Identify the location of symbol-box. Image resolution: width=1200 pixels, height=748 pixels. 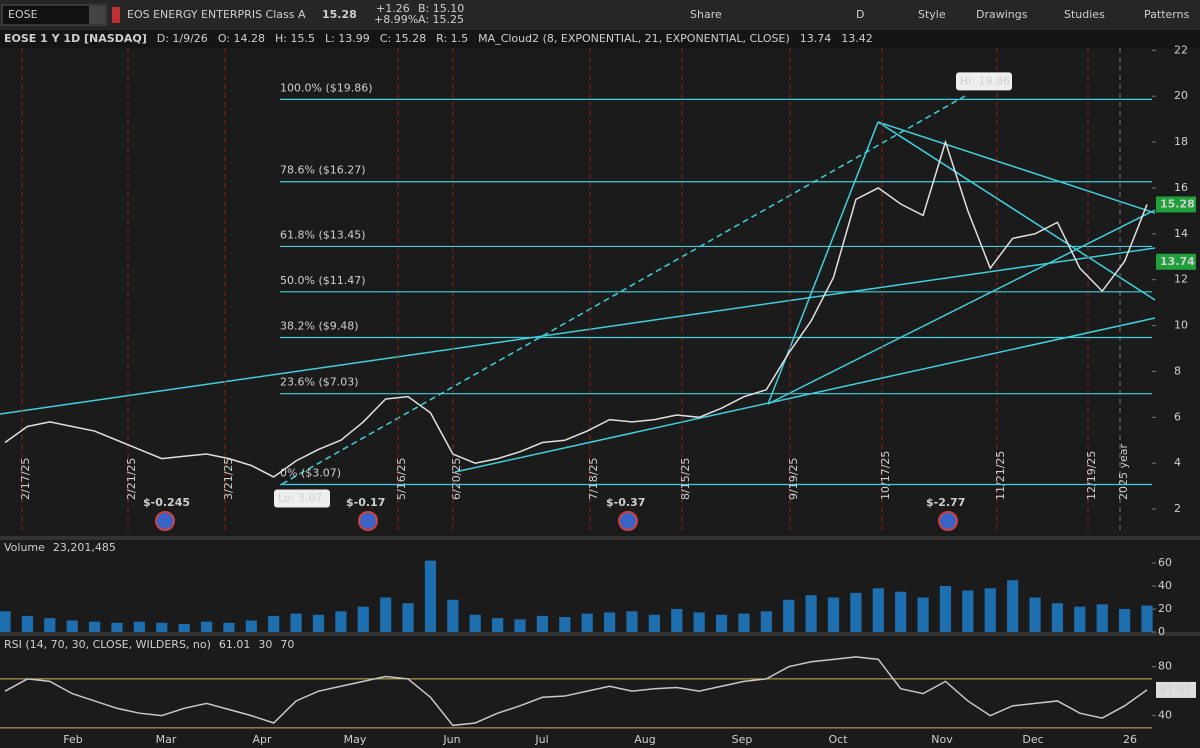
(54, 15).